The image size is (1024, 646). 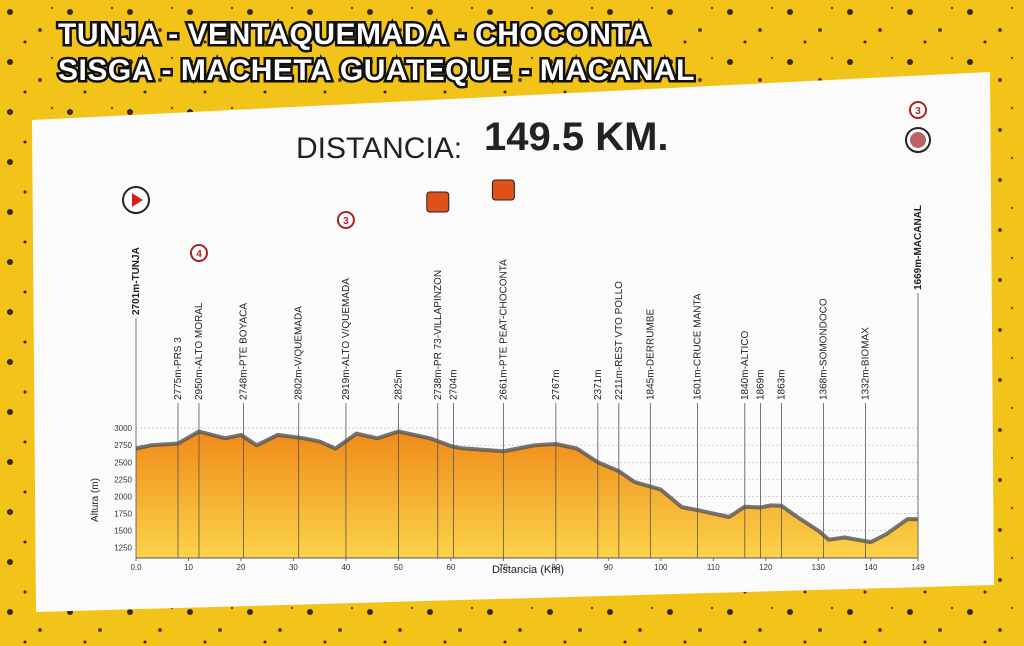 What do you see at coordinates (745, 365) in the screenshot?
I see `waypoint-label: 1840m-ALTICO` at bounding box center [745, 365].